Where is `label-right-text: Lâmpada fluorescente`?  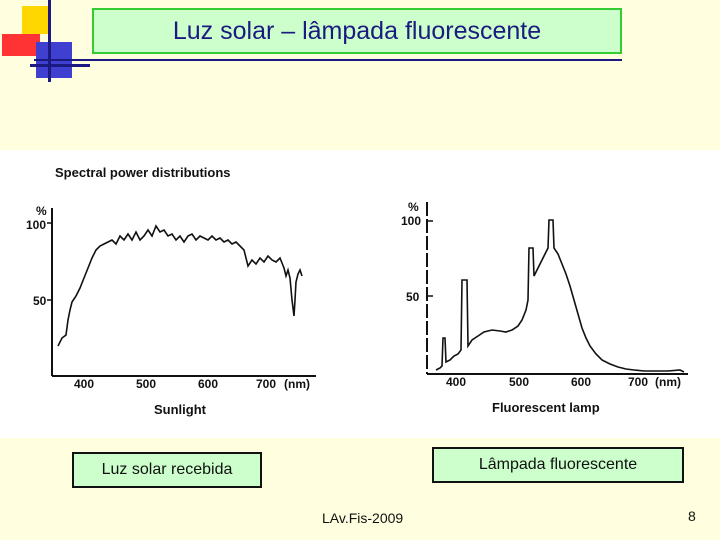 label-right-text: Lâmpada fluorescente is located at coordinates (558, 464).